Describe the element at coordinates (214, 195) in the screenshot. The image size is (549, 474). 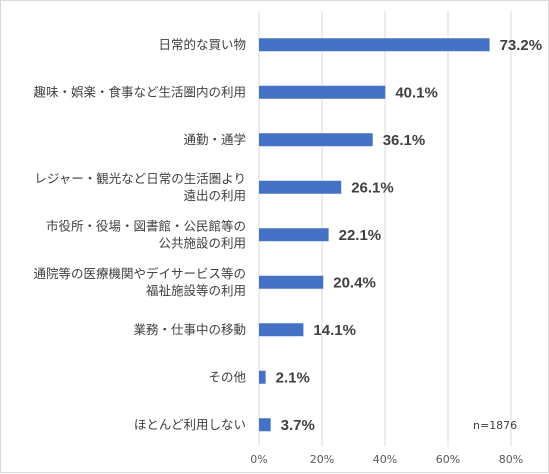
I see `category-label-line: 遠出の利用` at that location.